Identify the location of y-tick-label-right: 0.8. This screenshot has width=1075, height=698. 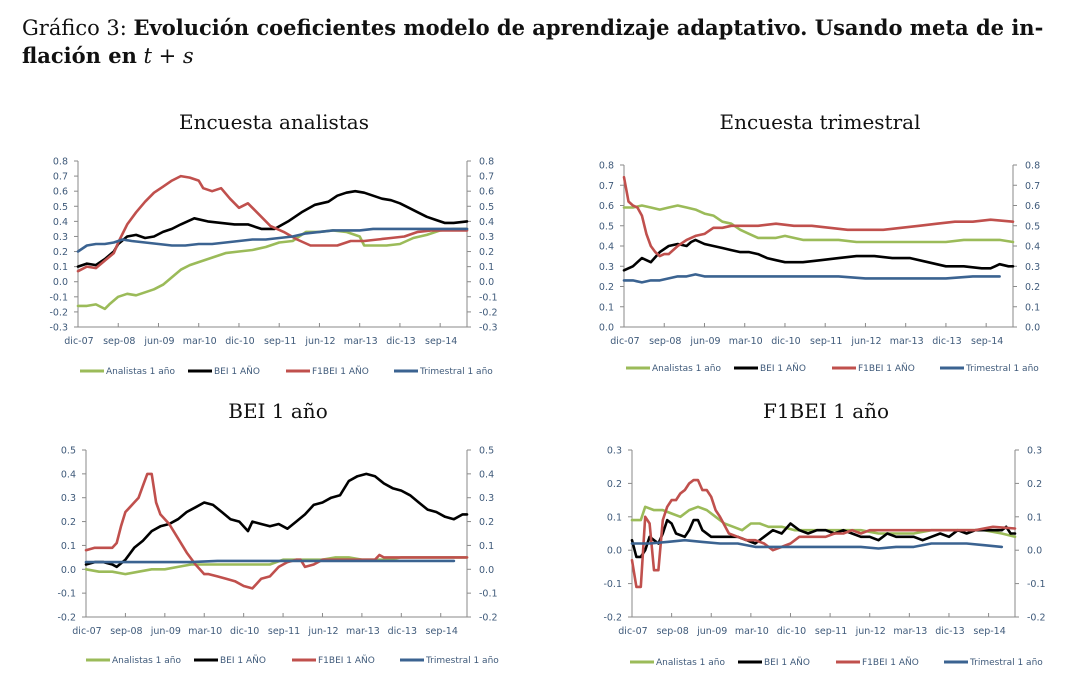
(486, 162).